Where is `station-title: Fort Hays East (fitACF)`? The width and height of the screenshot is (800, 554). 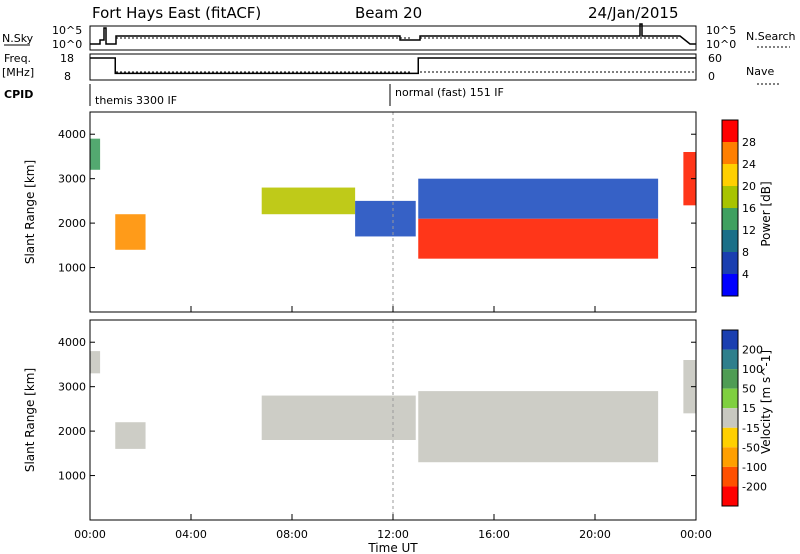
station-title: Fort Hays East (fitACF) is located at coordinates (176, 13).